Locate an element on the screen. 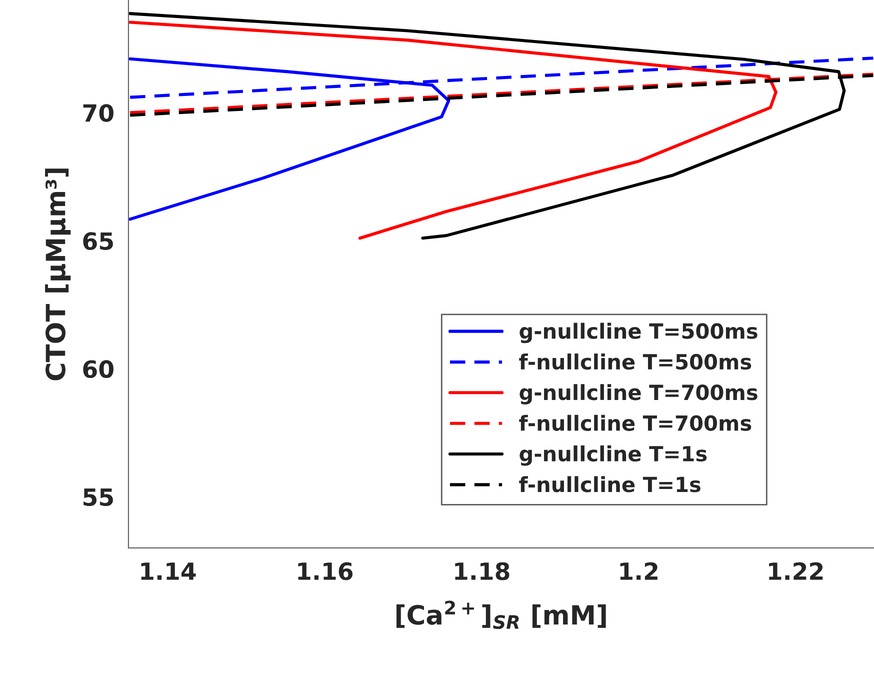  x-axis-title: [Ca$^{2+}$]$_{SR}$ [mM] is located at coordinates (501, 615).